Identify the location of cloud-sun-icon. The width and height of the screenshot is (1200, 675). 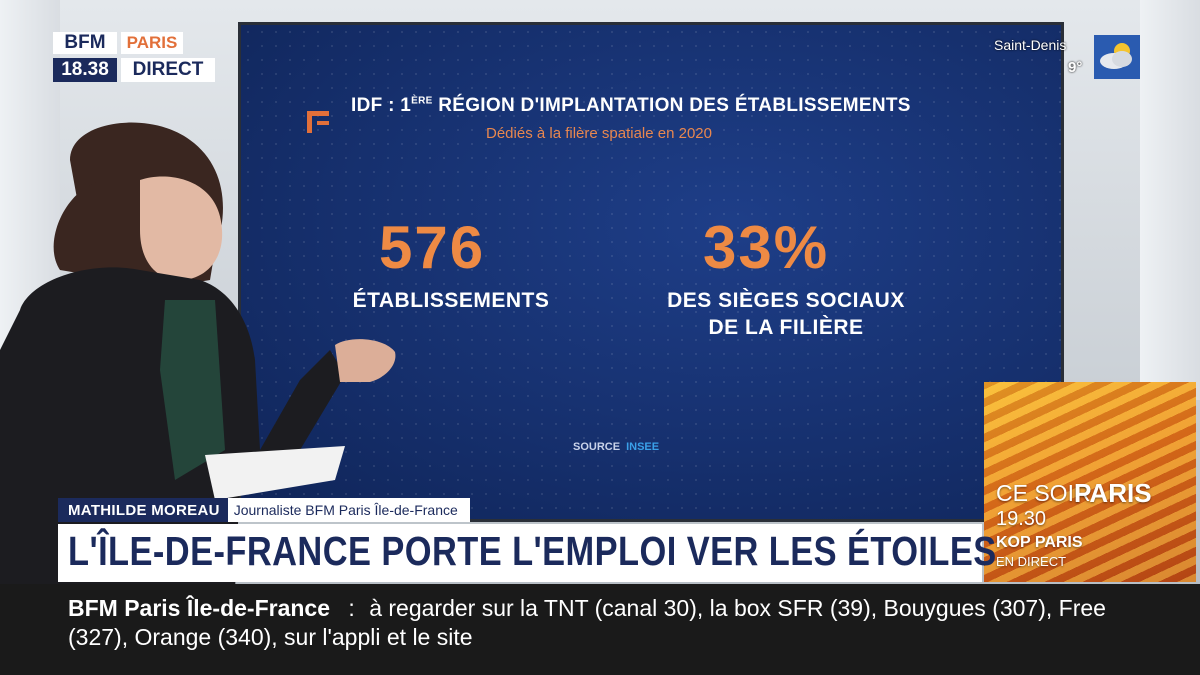
(1117, 57).